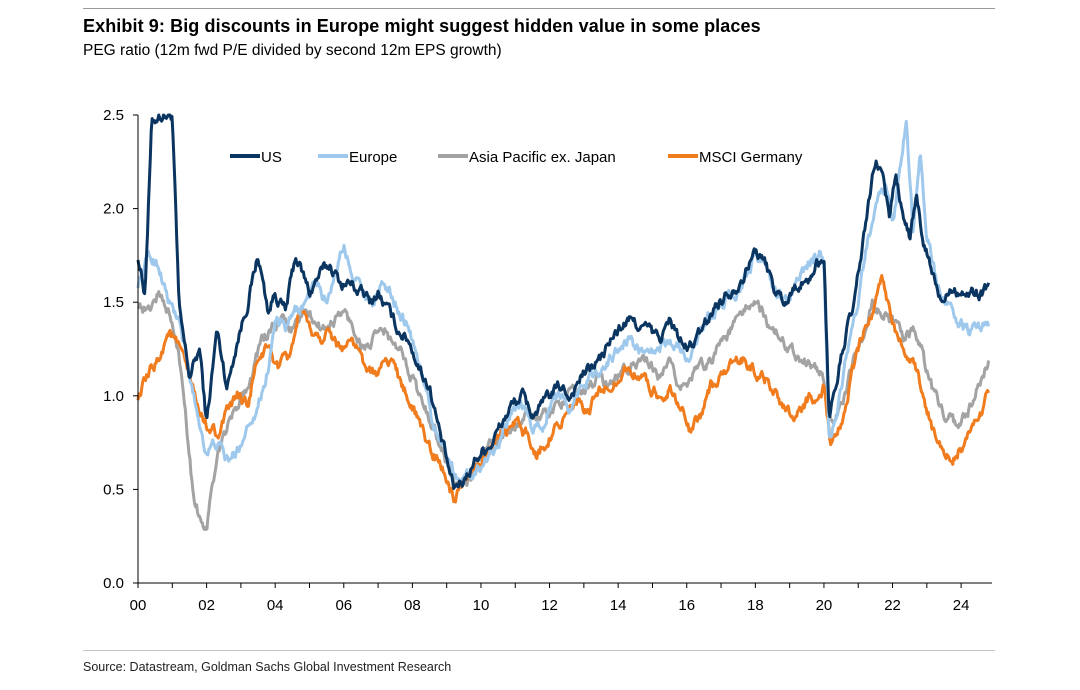 The height and width of the screenshot is (690, 1080). What do you see at coordinates (549, 605) in the screenshot?
I see `x-tick-label: 12` at bounding box center [549, 605].